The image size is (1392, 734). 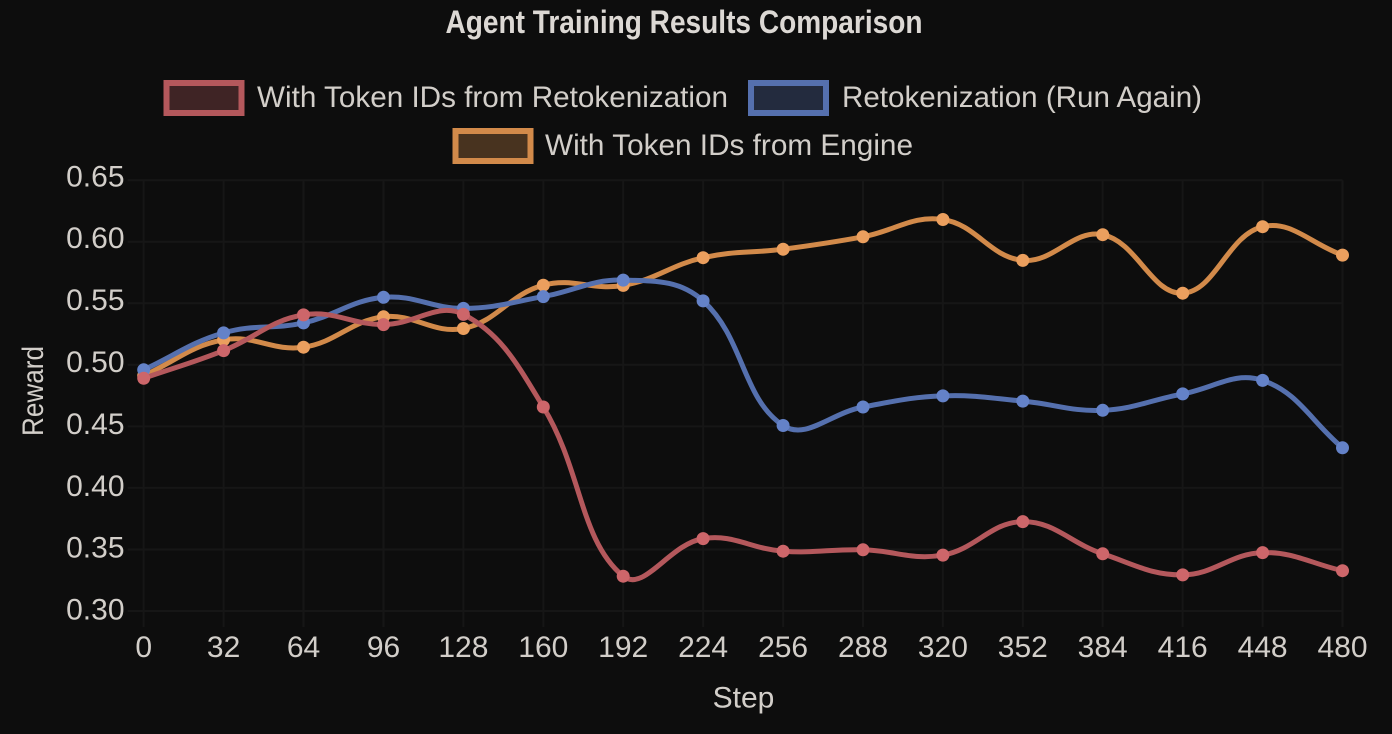 I want to click on svg-text: 0.35, so click(x=95, y=548).